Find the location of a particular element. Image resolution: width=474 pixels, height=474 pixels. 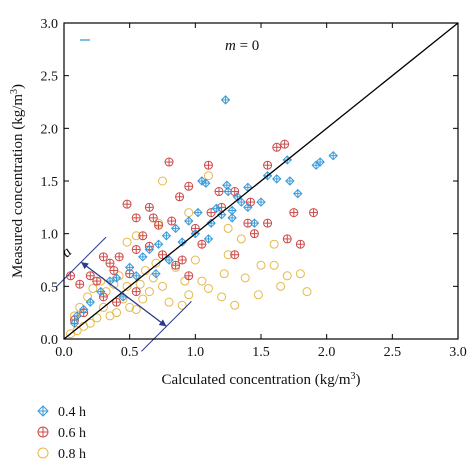

y-tick-label: 0.5 is located at coordinates (50, 287).